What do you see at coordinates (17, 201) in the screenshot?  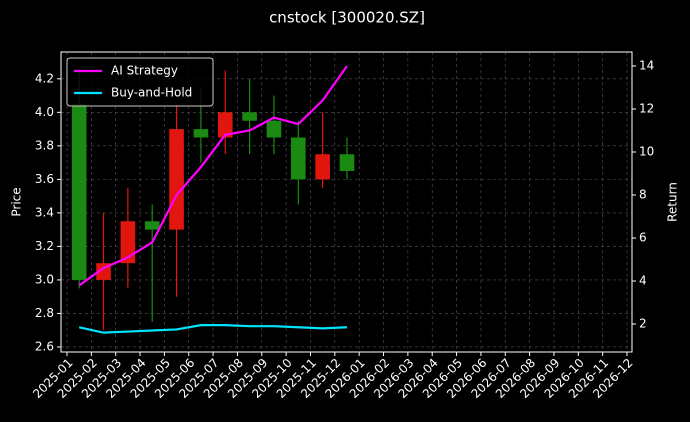 I see `y-axis-label: Price` at bounding box center [17, 201].